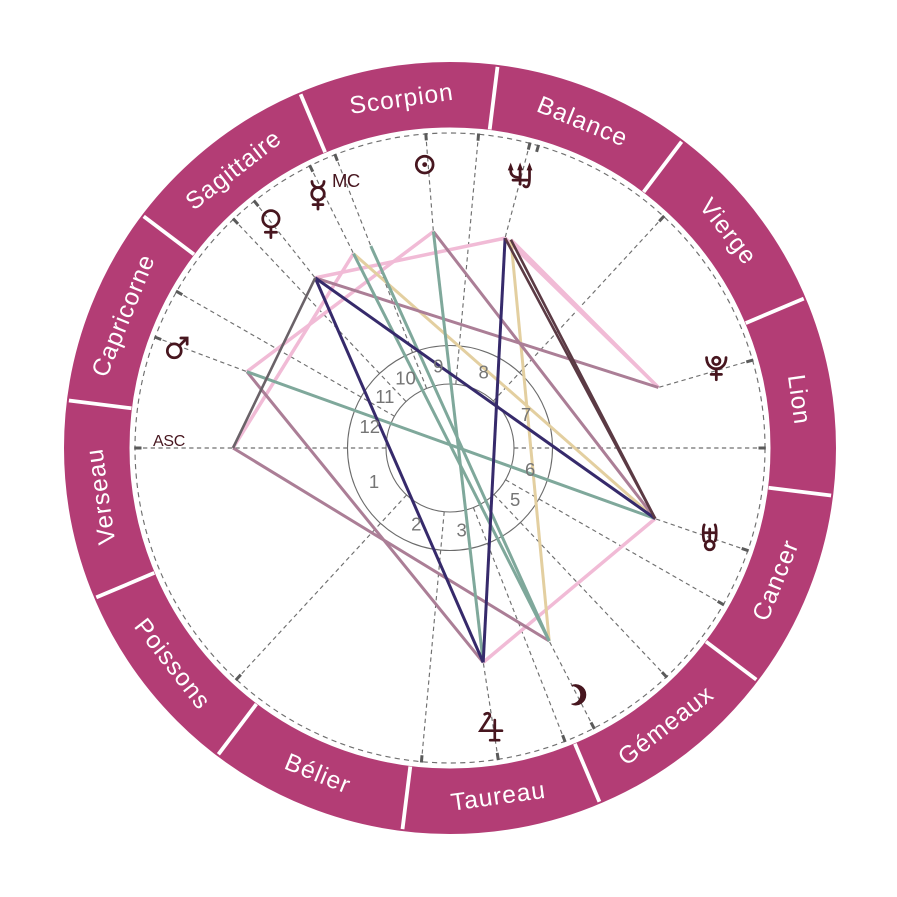  I want to click on svg-text: 9, so click(438, 365).